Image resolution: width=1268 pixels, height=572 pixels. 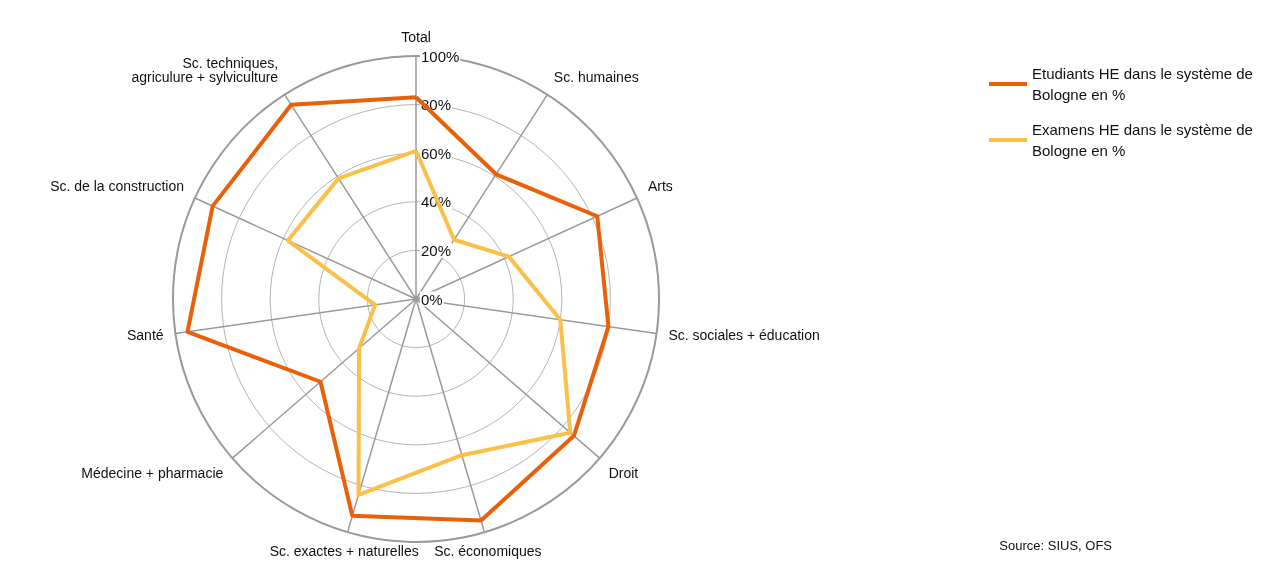 What do you see at coordinates (416, 37) in the screenshot?
I see `spoke-label: Total` at bounding box center [416, 37].